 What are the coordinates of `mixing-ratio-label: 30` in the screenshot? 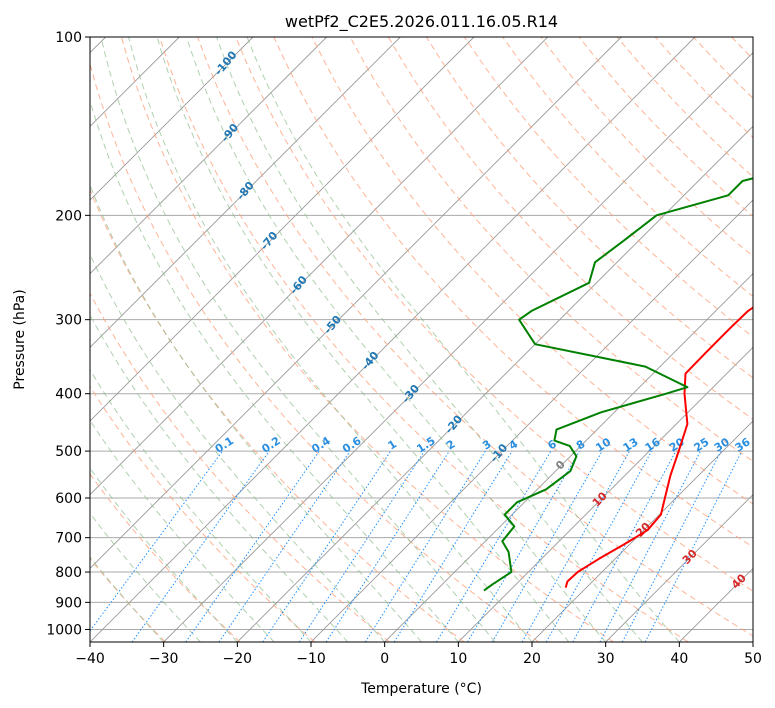 It's located at (722, 444).